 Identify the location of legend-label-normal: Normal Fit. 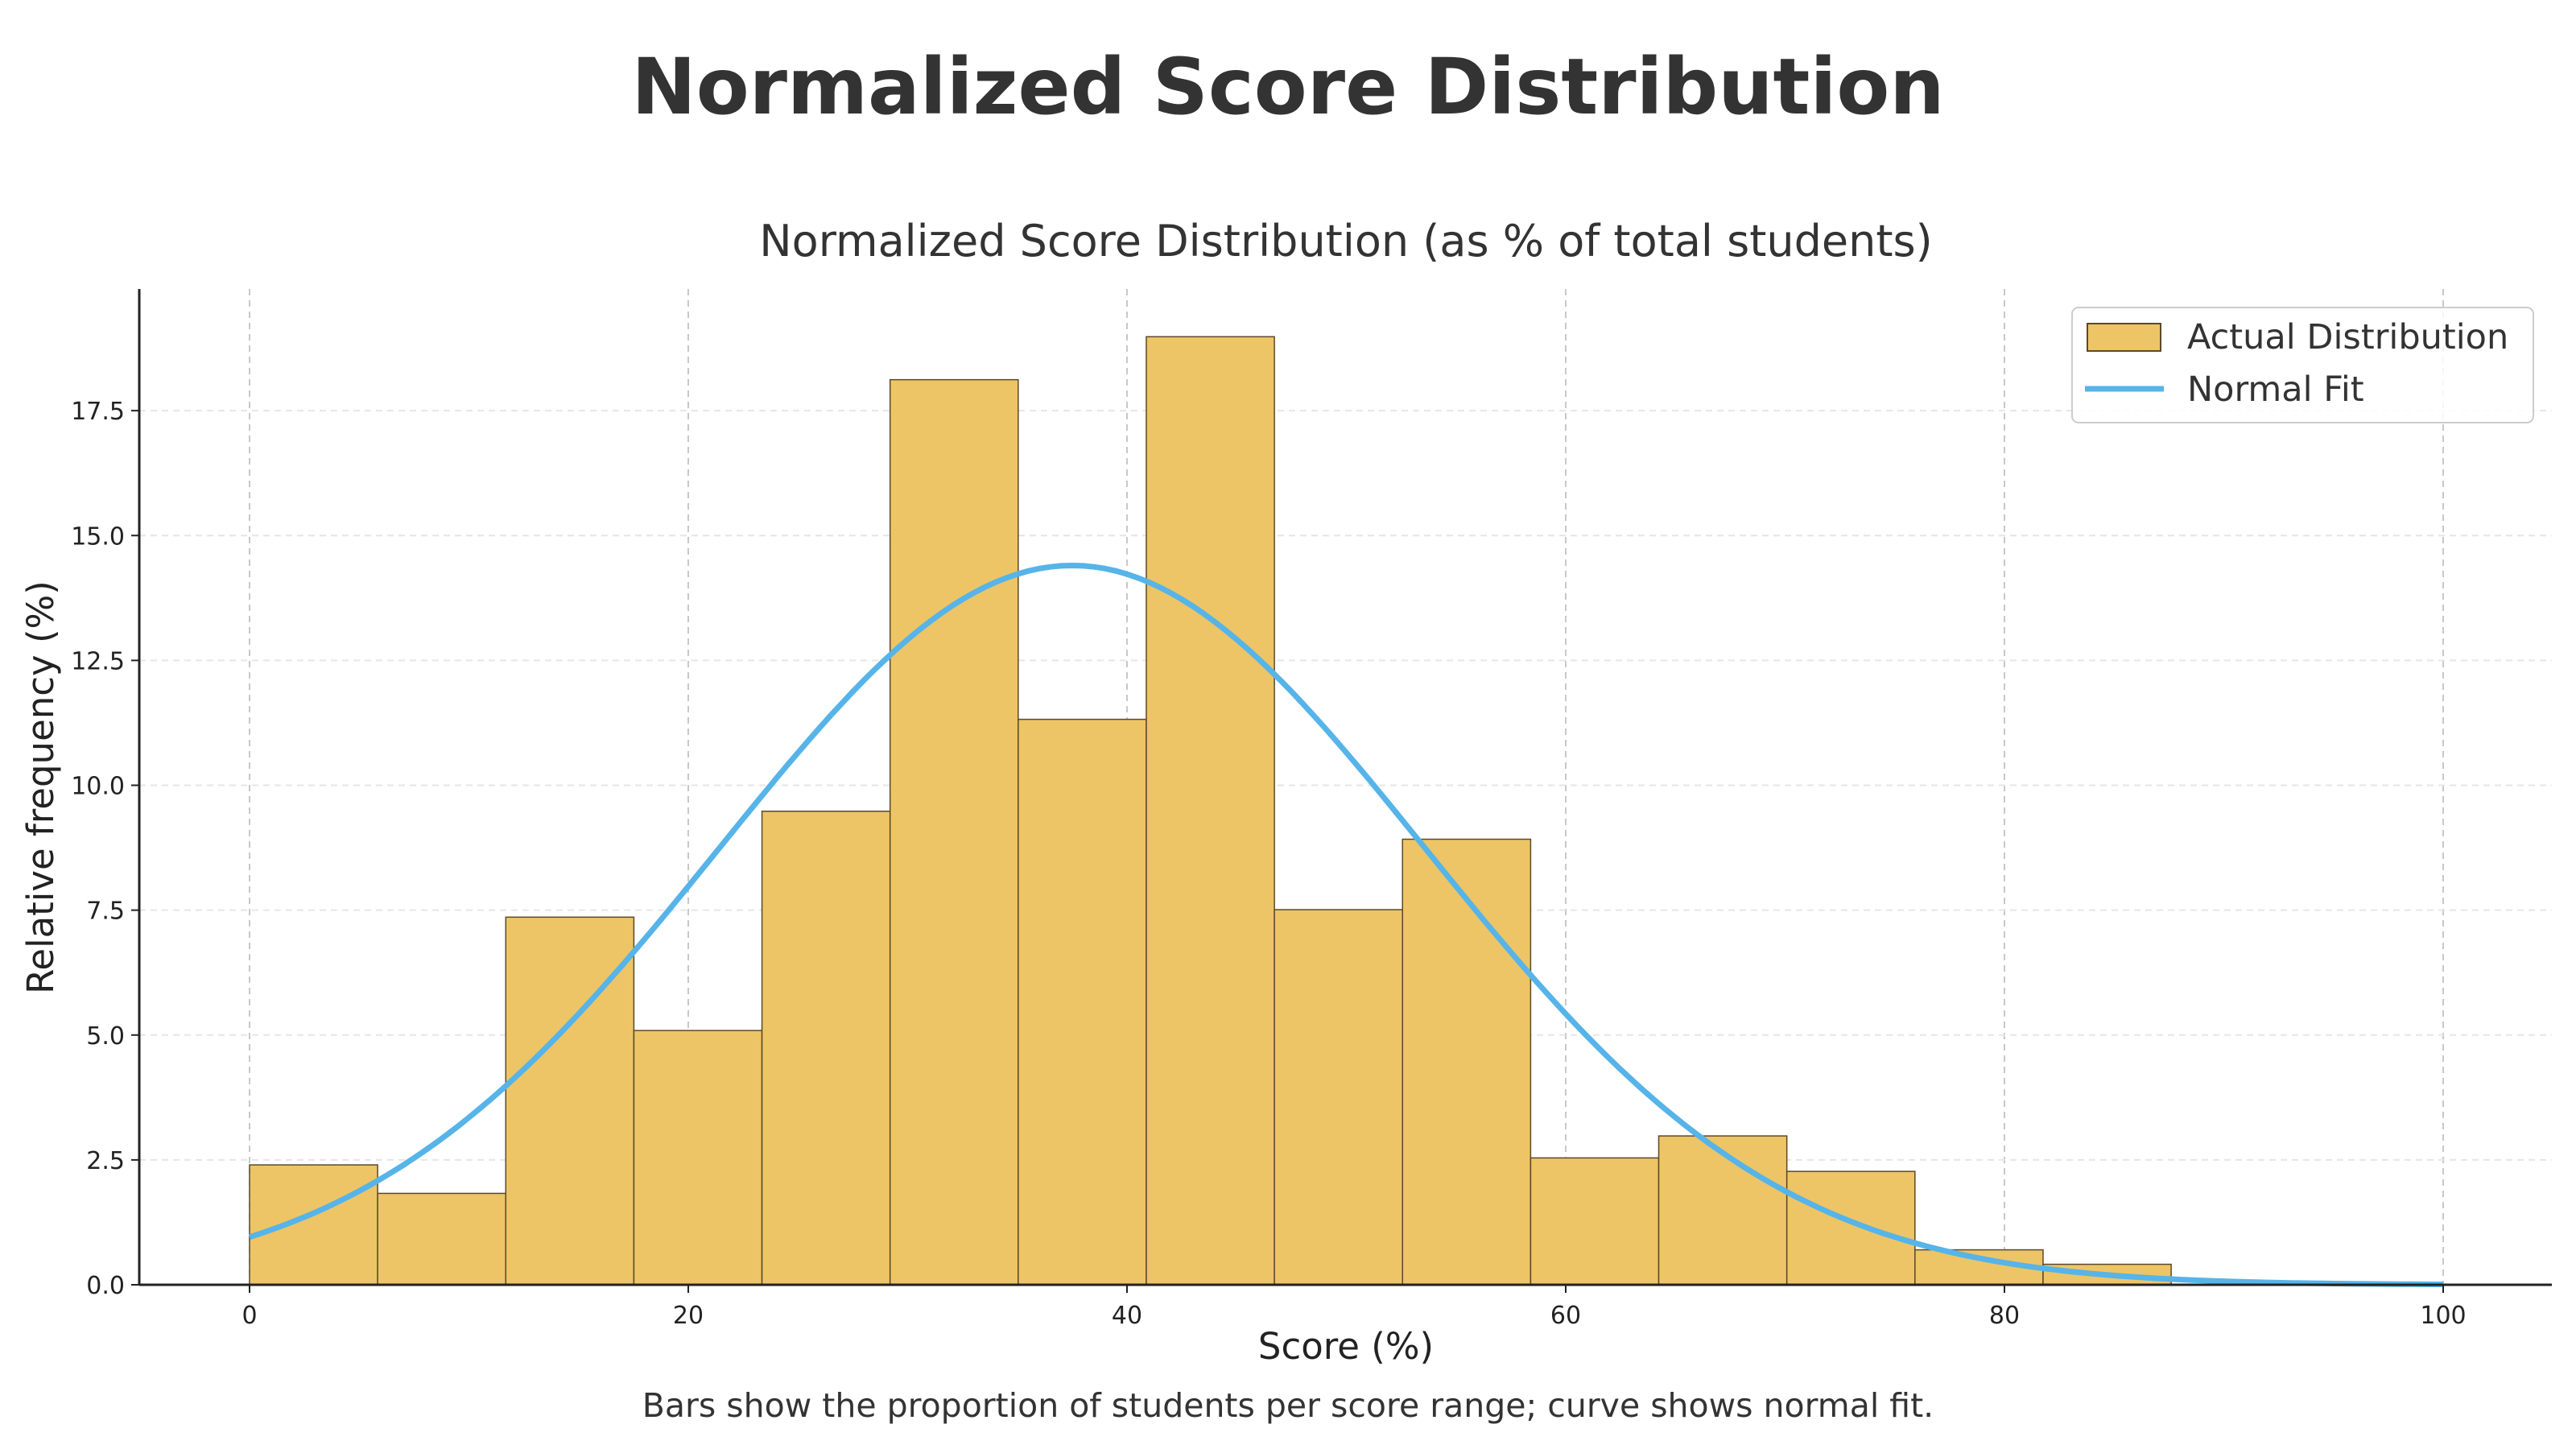
(2275, 389).